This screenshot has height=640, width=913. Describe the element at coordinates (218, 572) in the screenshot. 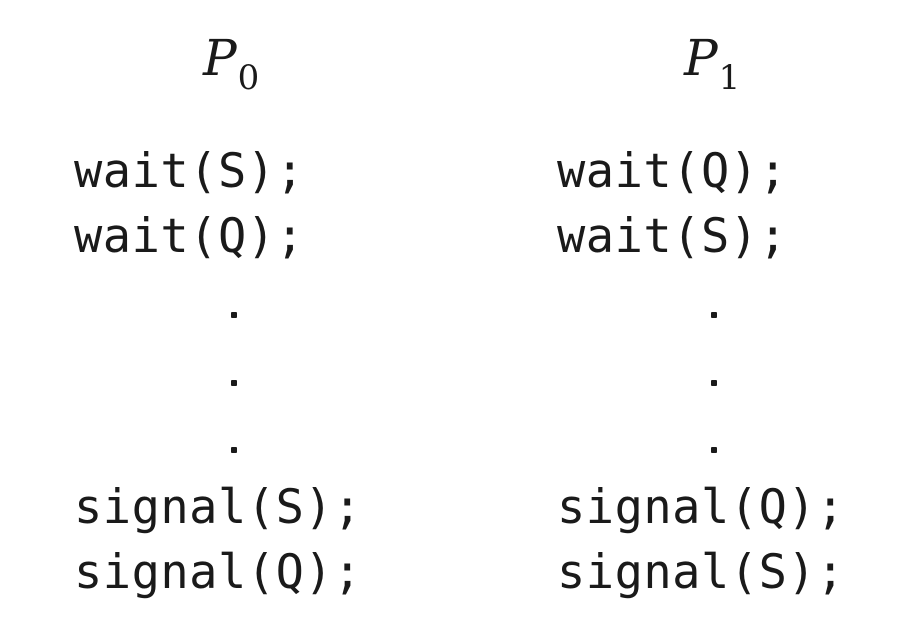

I see `code-line-signal-2: signal(Q);` at that location.